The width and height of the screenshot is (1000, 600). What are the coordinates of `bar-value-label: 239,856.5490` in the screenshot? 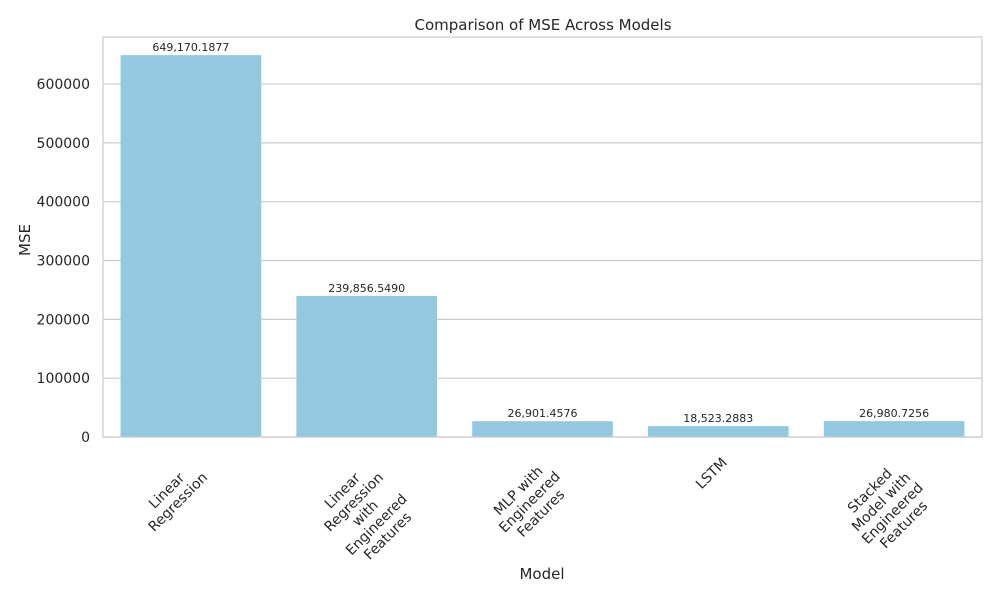 It's located at (366, 288).